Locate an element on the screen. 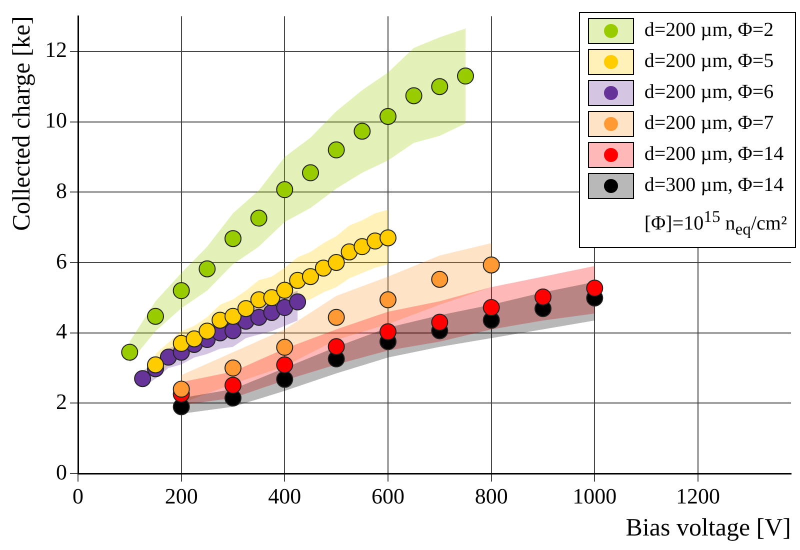  x-tick-label: 200 is located at coordinates (181, 496).